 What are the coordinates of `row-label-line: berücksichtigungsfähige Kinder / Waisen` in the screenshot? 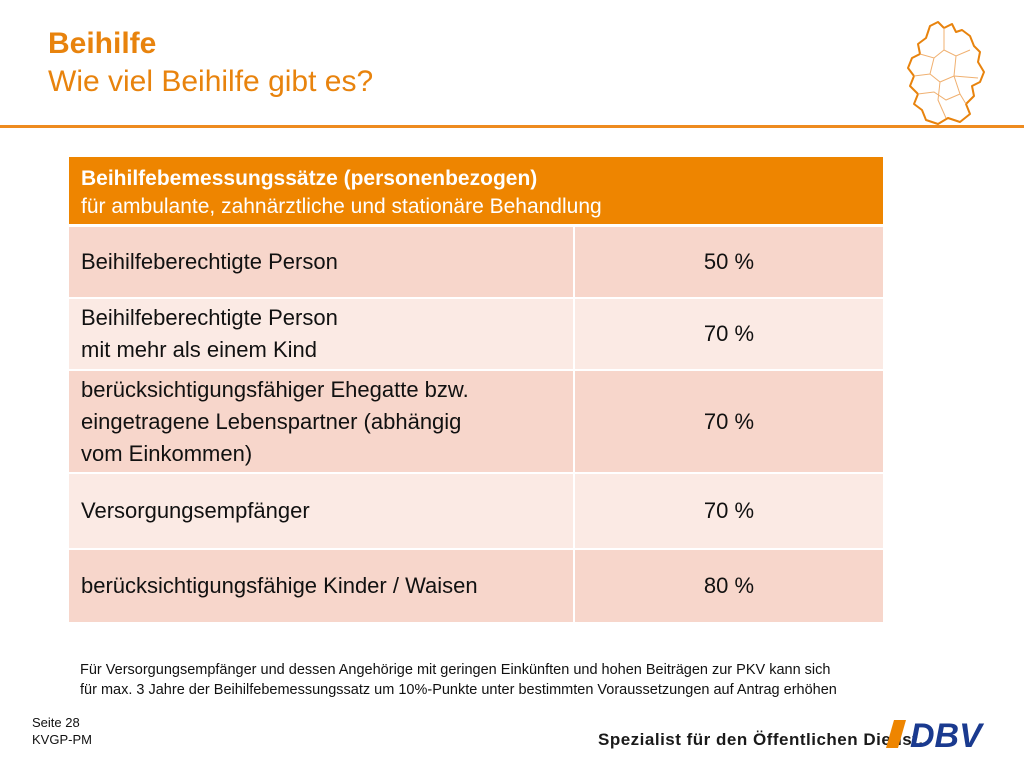 It's located at (279, 585).